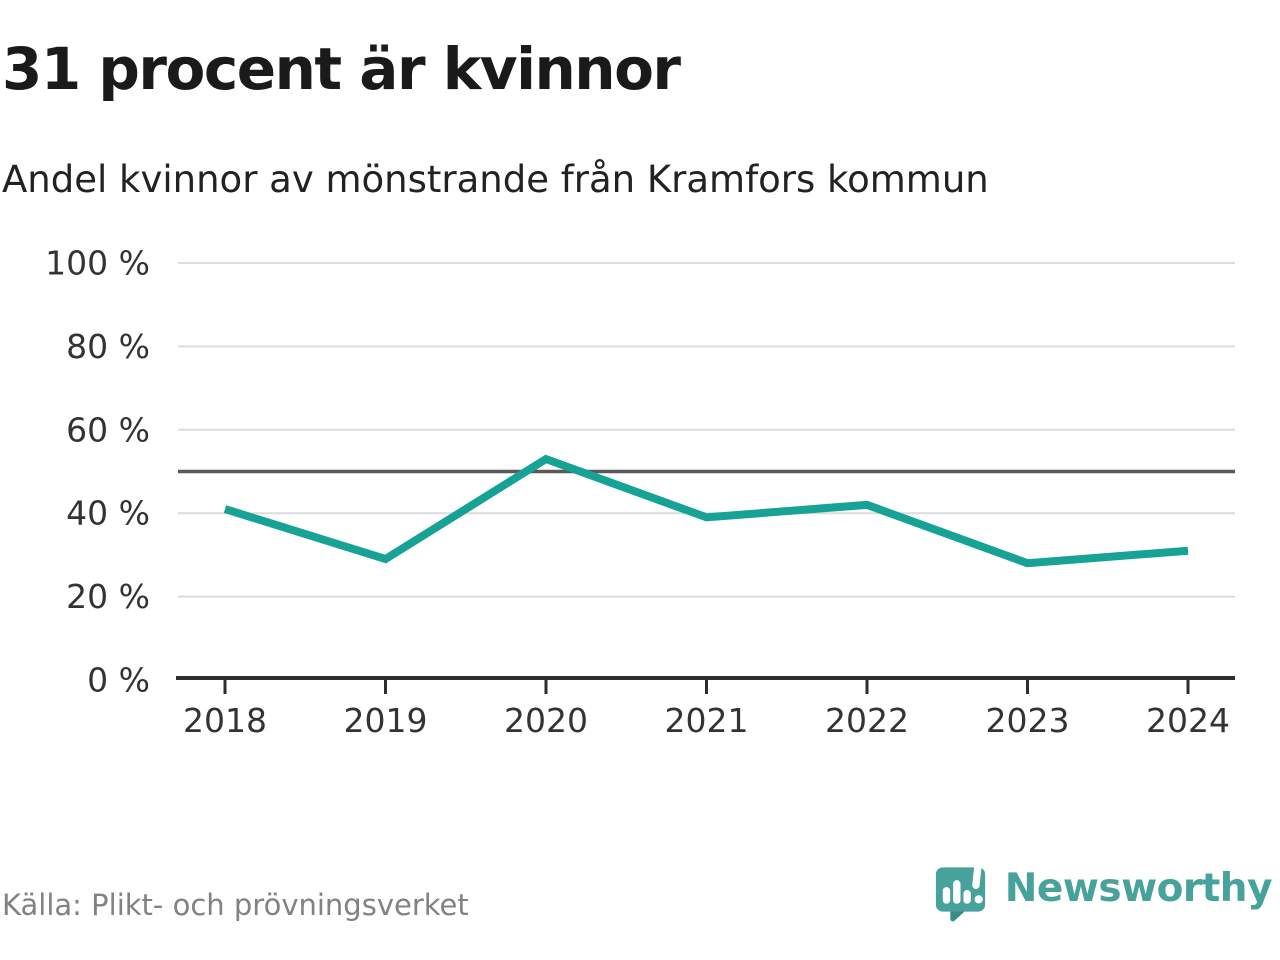 This screenshot has height=960, width=1280. I want to click on exclamation-dot, so click(978, 899).